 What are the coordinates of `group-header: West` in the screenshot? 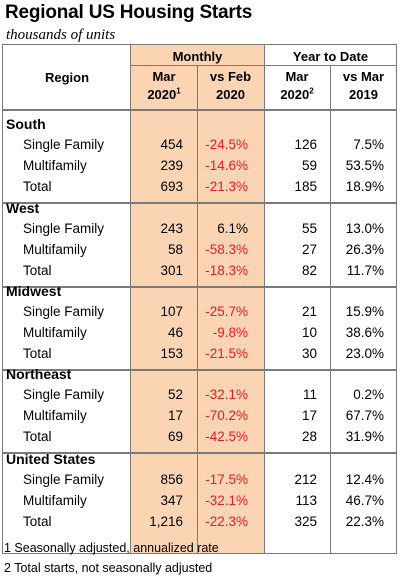 It's located at (23, 208).